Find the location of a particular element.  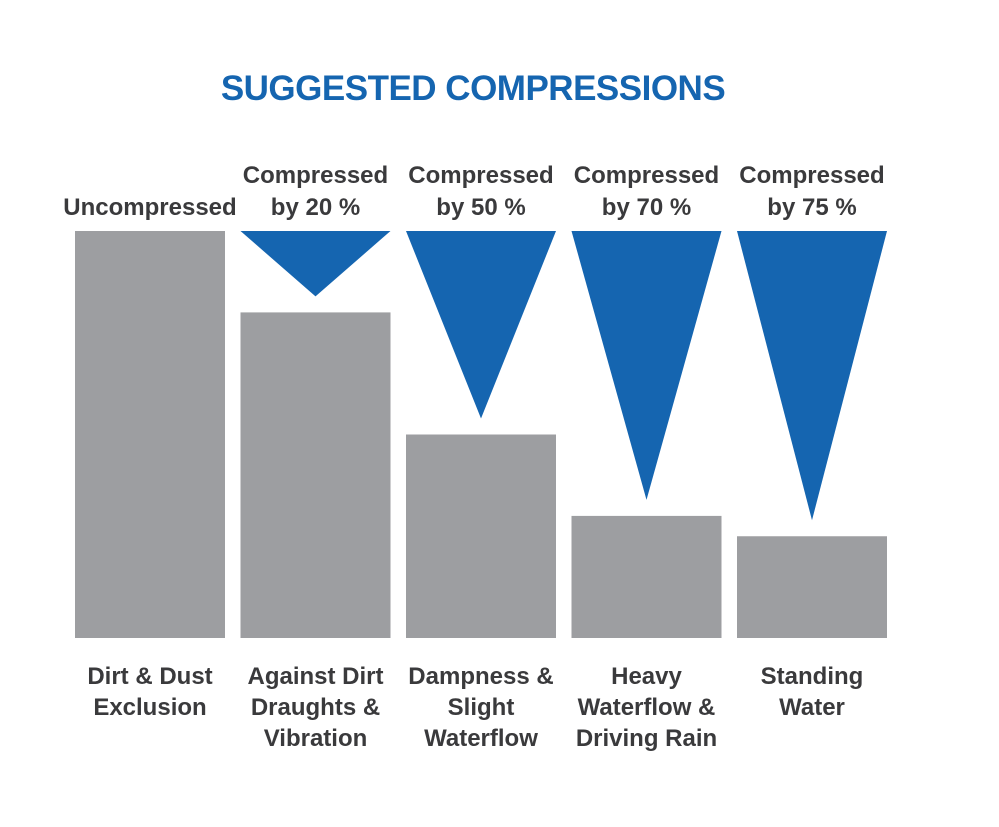

category-label-line: Standing is located at coordinates (812, 676).